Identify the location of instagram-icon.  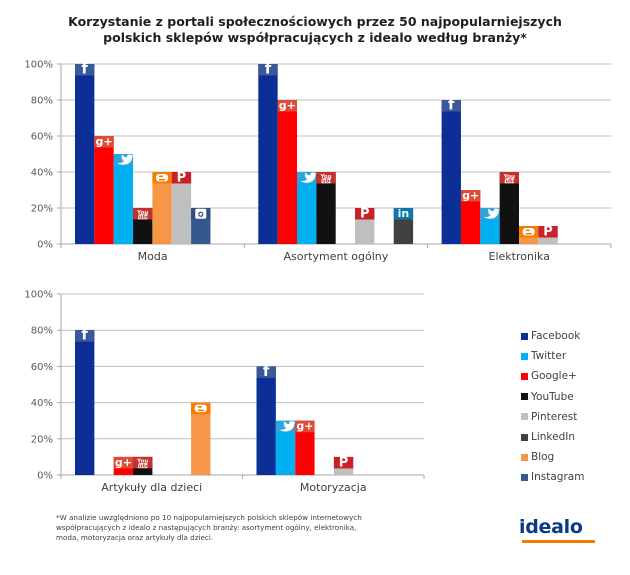
(201, 214).